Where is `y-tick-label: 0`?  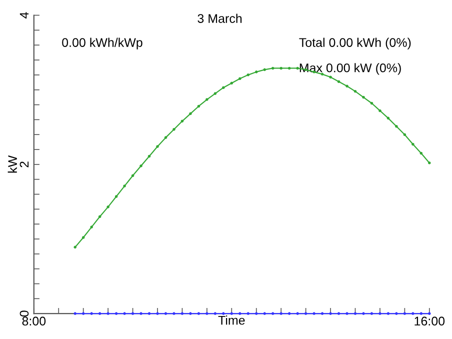 y-tick-label: 0 is located at coordinates (24, 313).